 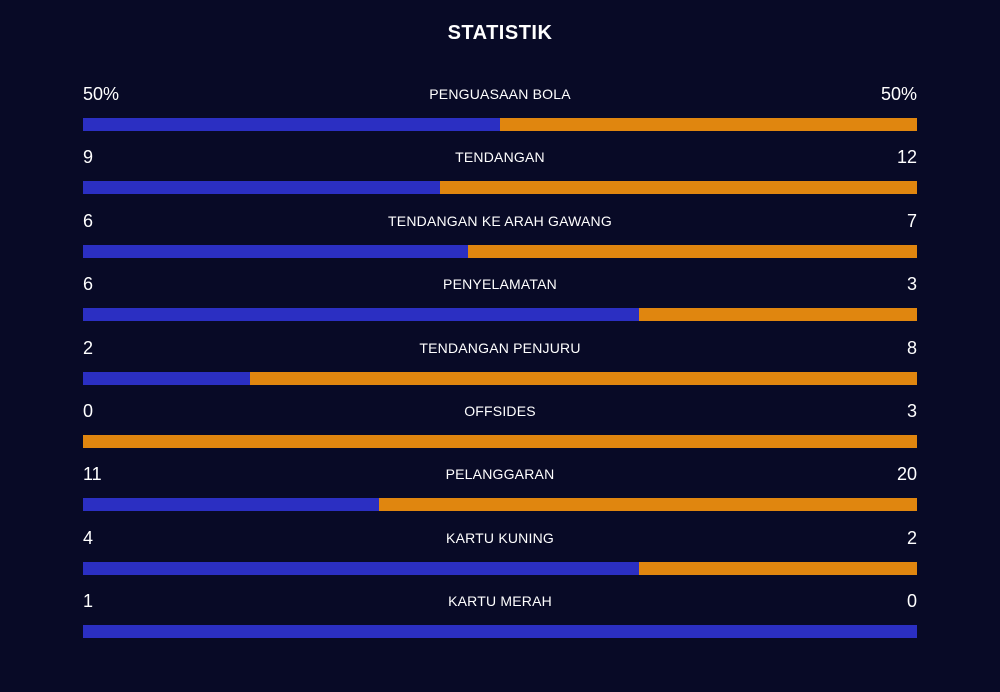 What do you see at coordinates (500, 555) in the screenshot?
I see `stat-row-kartu-kuning: 4 KARTU KUNING 2` at bounding box center [500, 555].